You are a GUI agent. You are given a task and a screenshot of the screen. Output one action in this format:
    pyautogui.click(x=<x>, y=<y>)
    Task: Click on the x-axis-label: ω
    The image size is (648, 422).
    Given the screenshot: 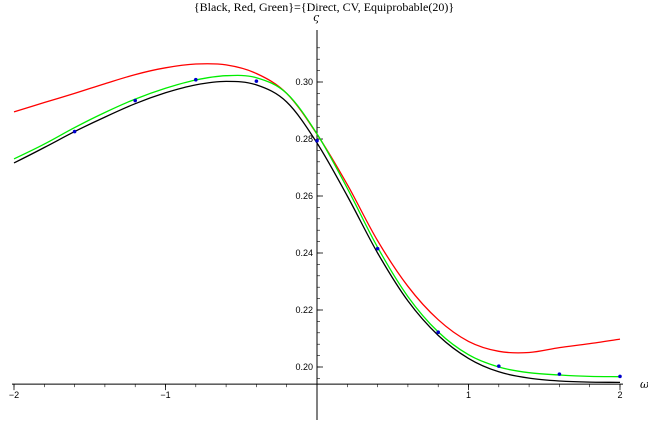 What is the action you would take?
    pyautogui.click(x=644, y=384)
    